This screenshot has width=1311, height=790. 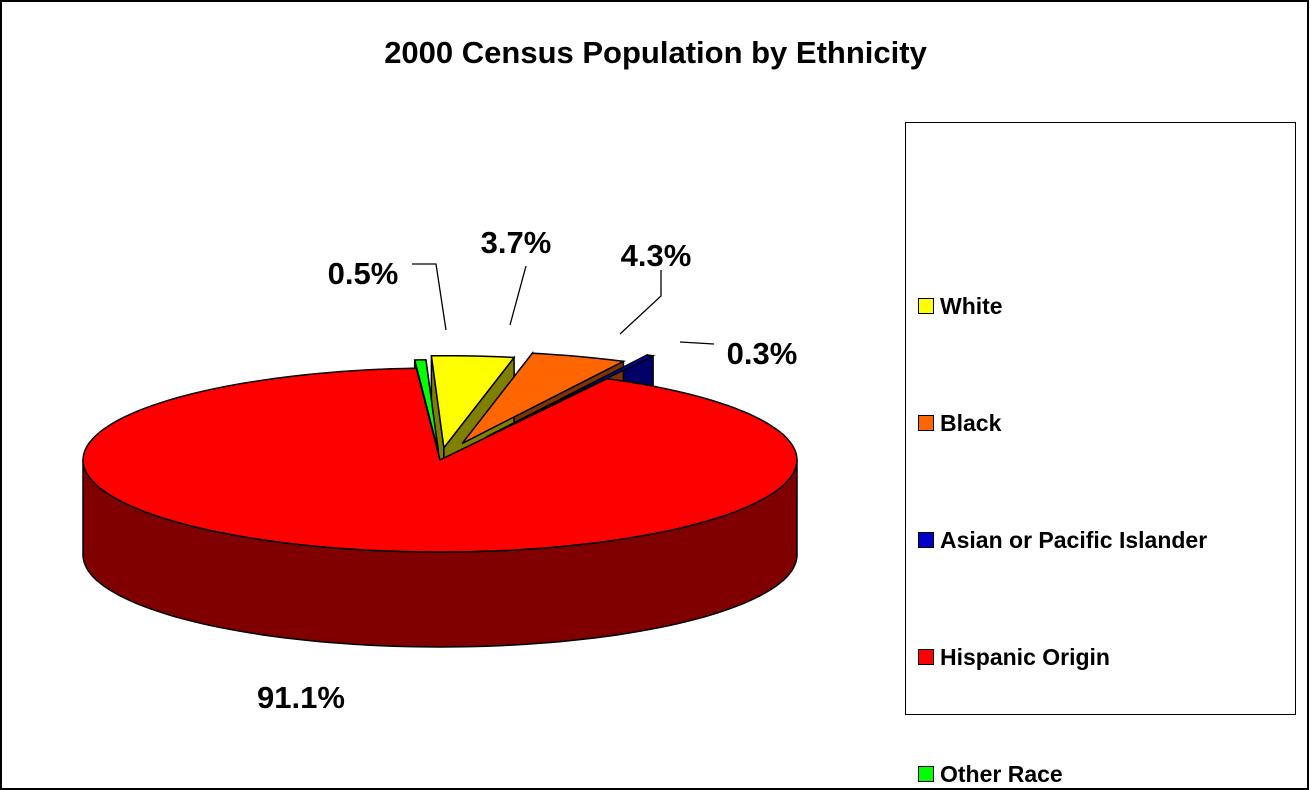 I want to click on legend-swatch-white, so click(x=926, y=306).